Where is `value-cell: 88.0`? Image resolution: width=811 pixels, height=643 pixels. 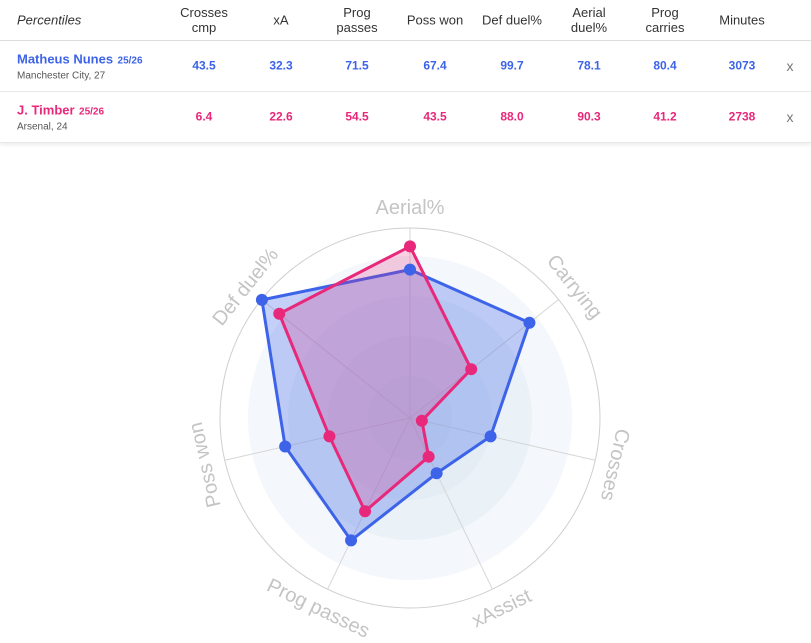
value-cell: 88.0 is located at coordinates (512, 116).